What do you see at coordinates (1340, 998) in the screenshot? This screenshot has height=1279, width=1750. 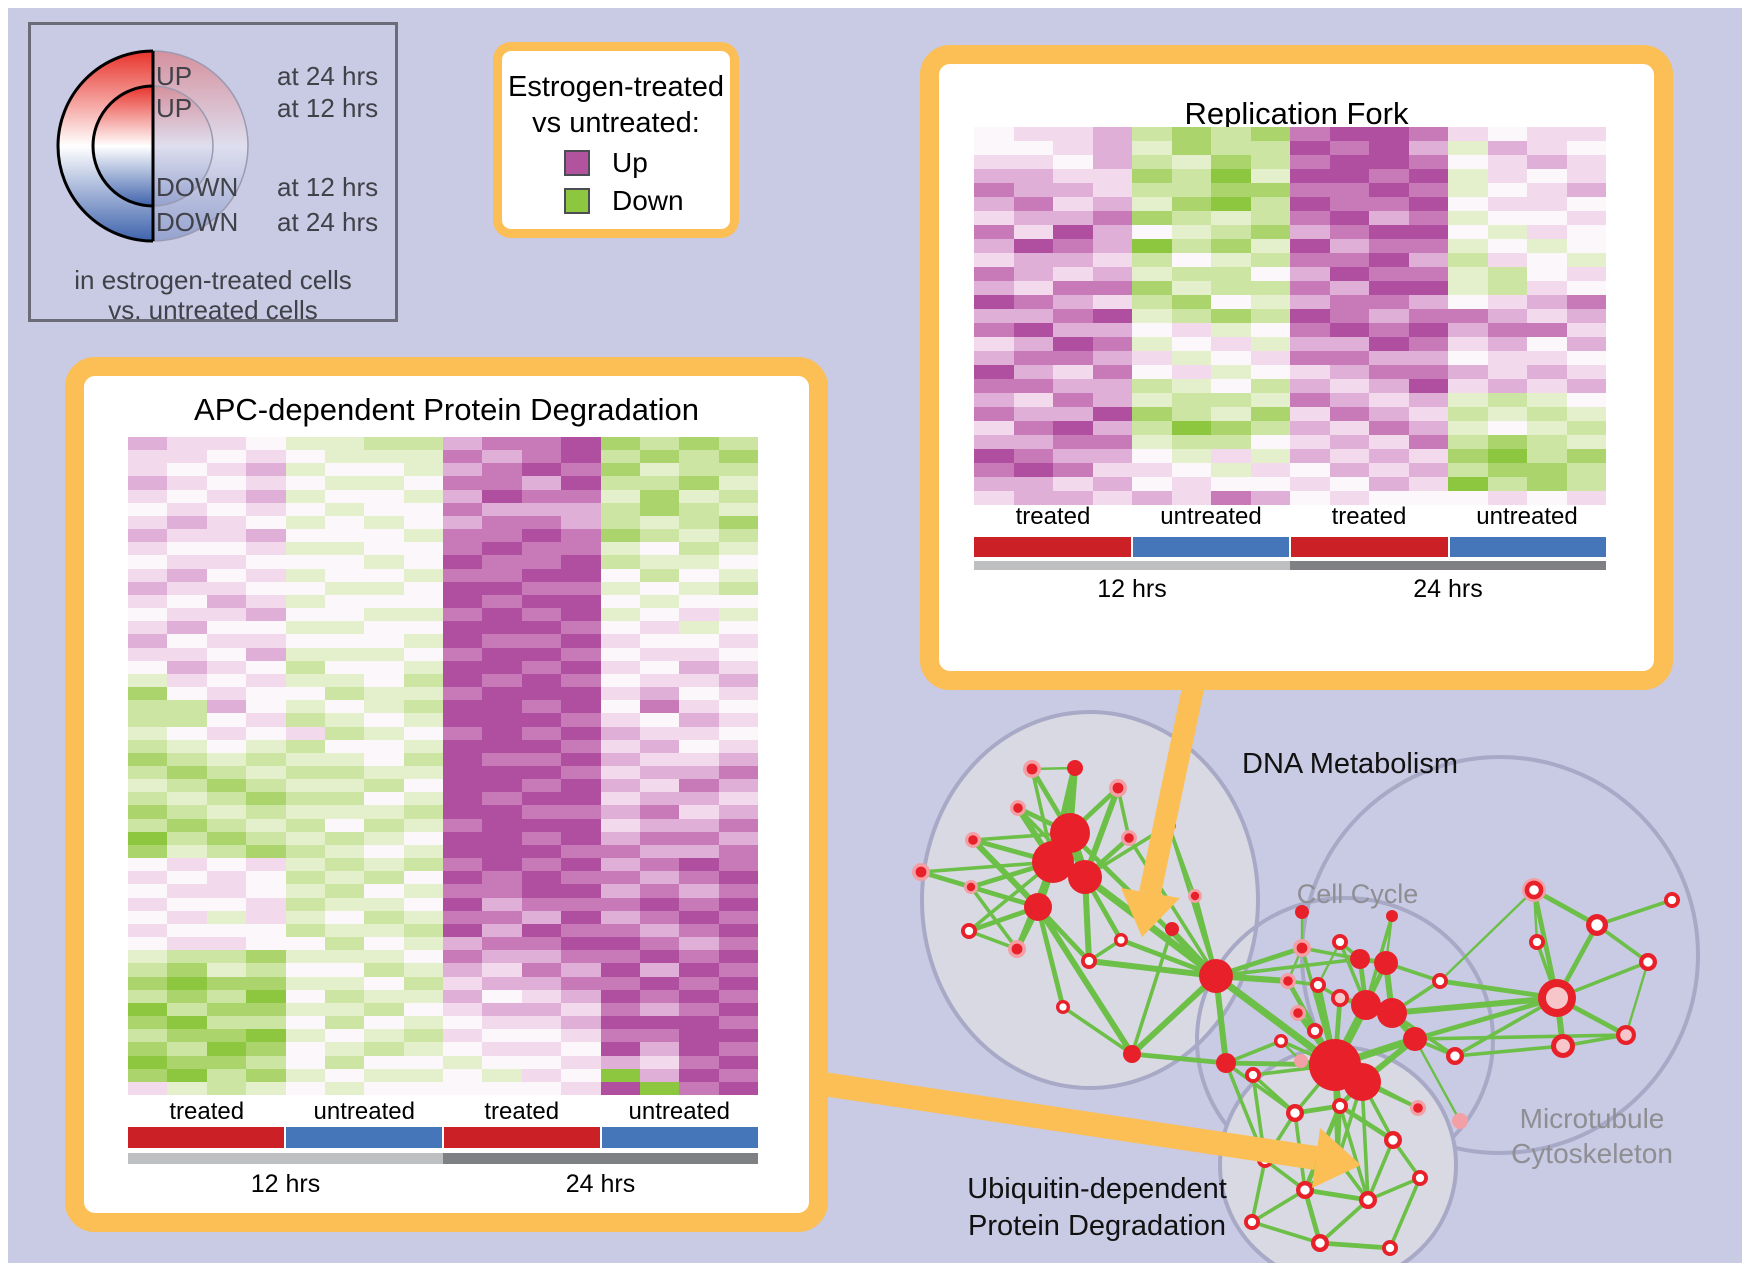 I see `gene-node-pinkcore-center` at bounding box center [1340, 998].